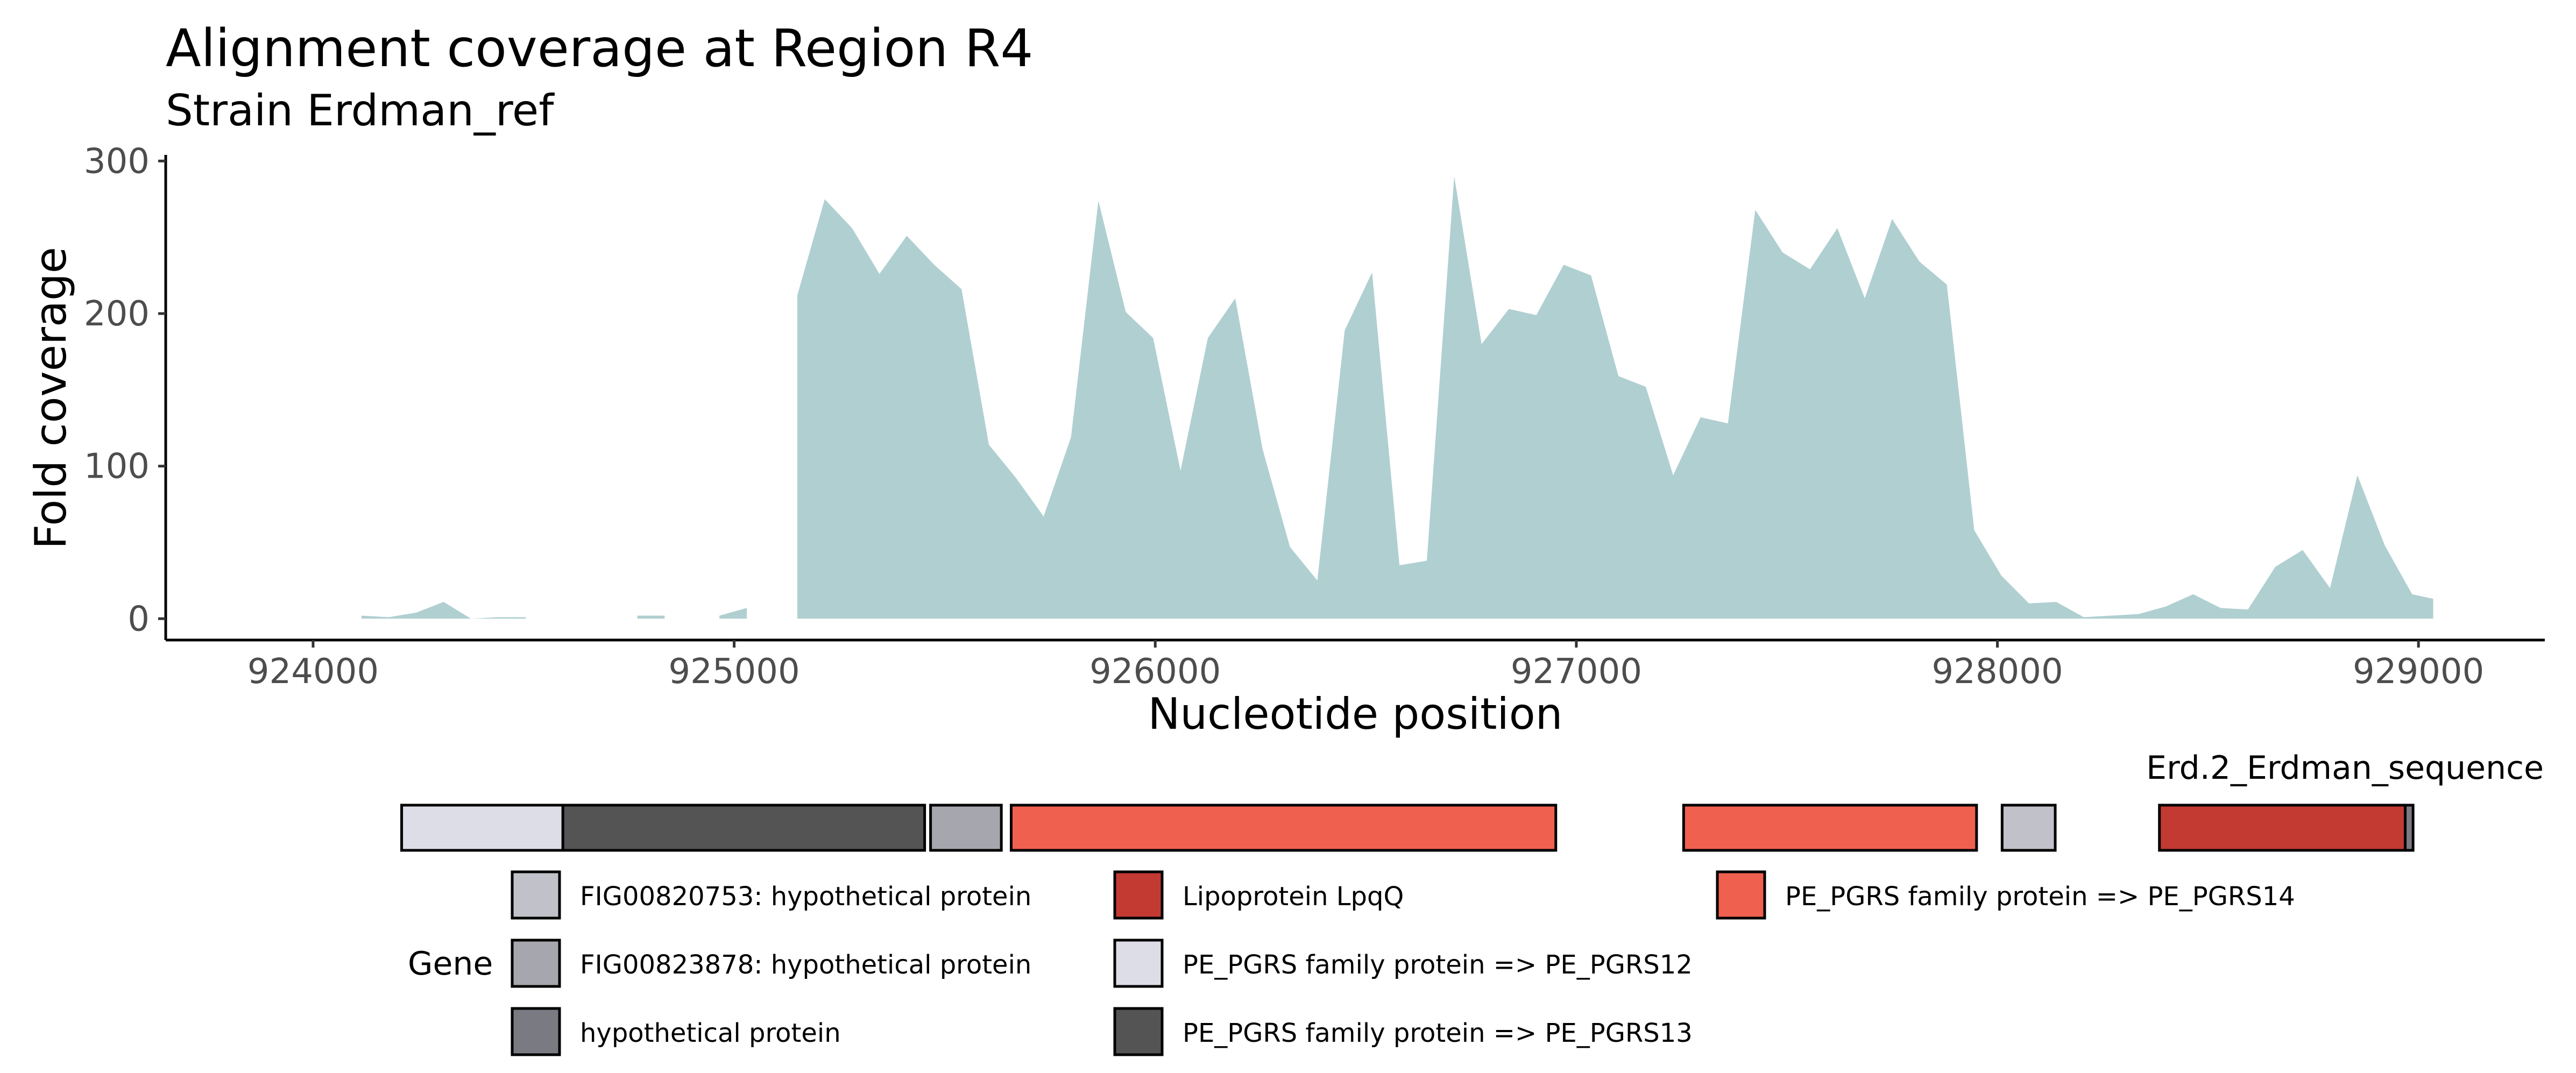  I want to click on y-tick-label: 0, so click(139, 619).